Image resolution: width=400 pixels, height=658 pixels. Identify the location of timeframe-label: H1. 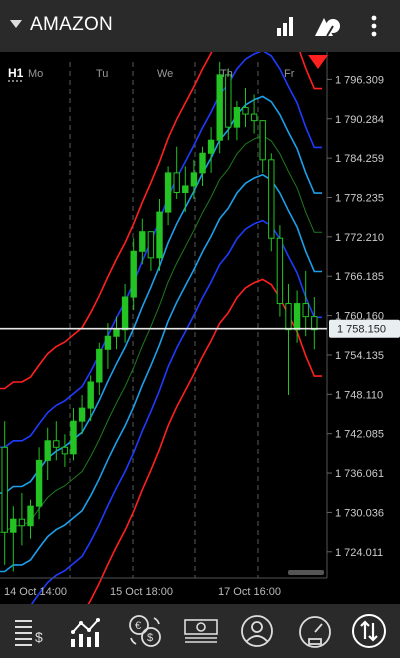
(16, 73).